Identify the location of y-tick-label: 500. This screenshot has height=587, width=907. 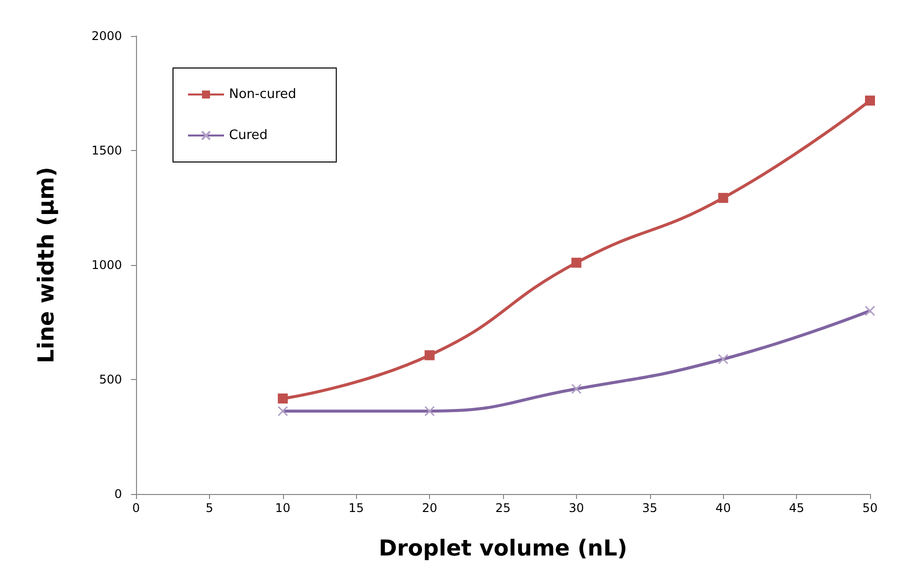
(110, 379).